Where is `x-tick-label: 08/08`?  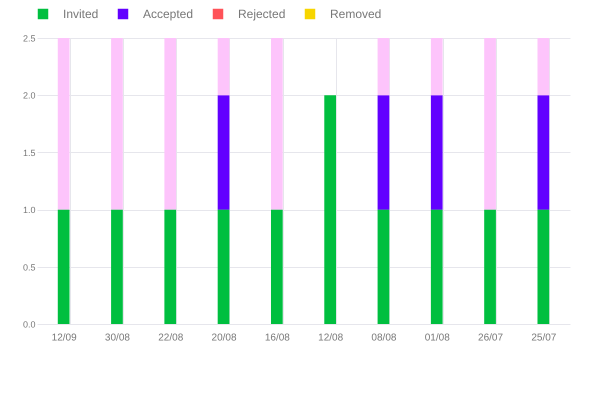
x-tick-label: 08/08 is located at coordinates (384, 338).